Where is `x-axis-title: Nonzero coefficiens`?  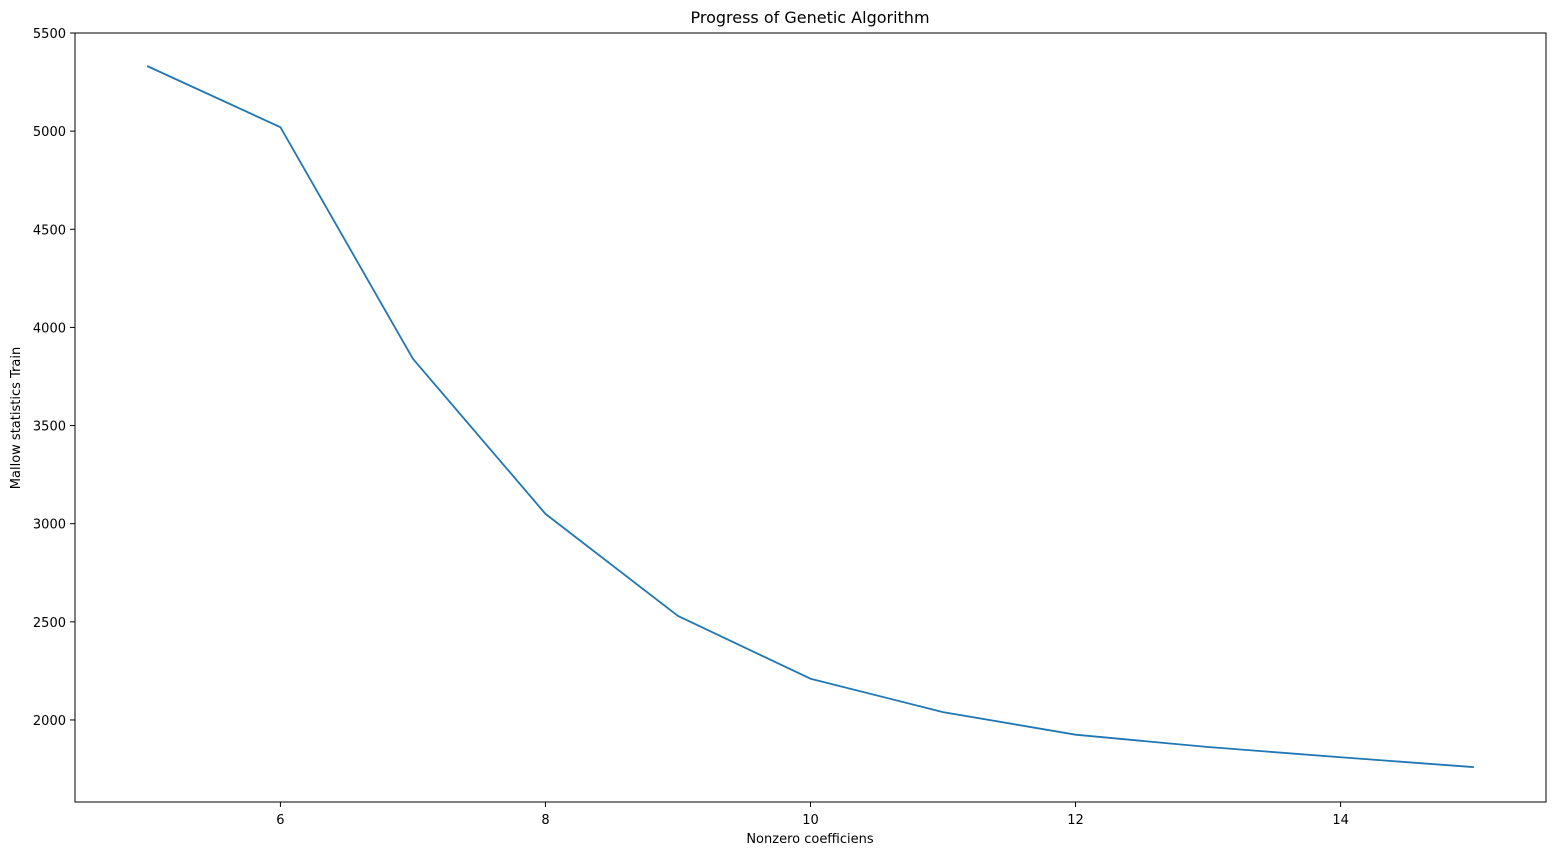 x-axis-title: Nonzero coefficiens is located at coordinates (810, 839).